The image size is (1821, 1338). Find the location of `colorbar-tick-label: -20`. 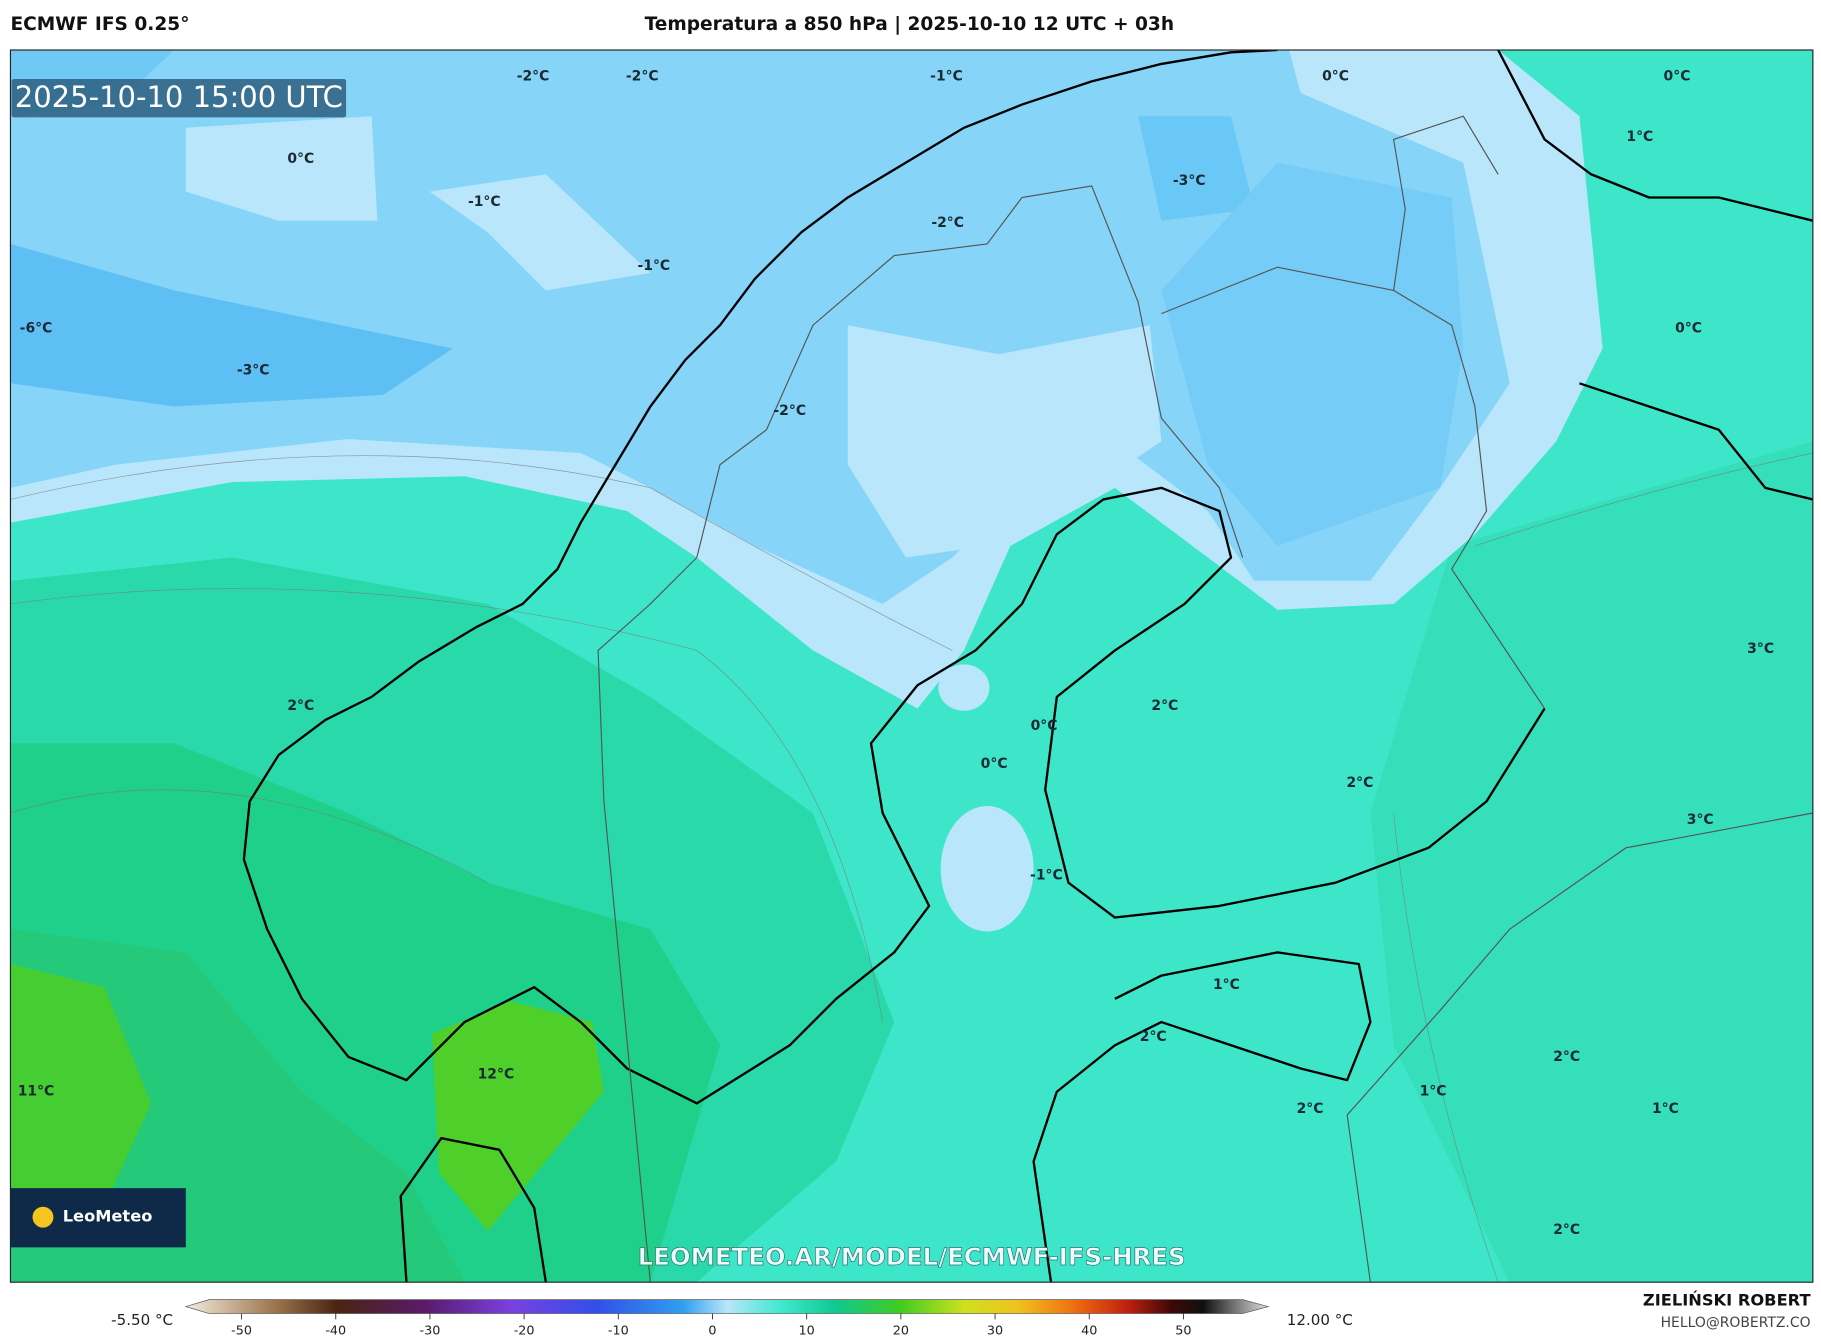

colorbar-tick-label: -20 is located at coordinates (524, 1330).